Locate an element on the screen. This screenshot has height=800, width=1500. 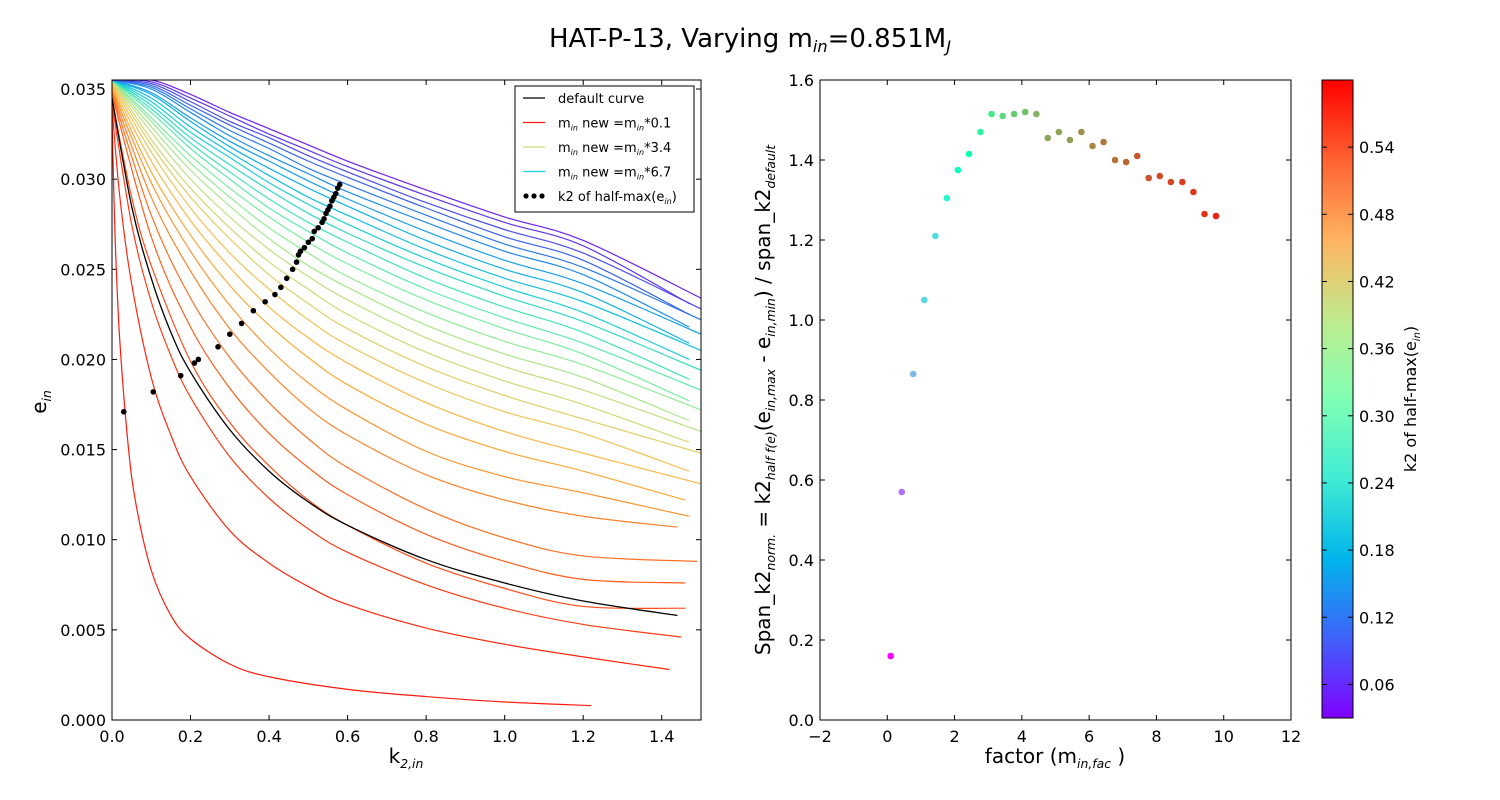
x-tick-label: 0.8 is located at coordinates (425, 736).